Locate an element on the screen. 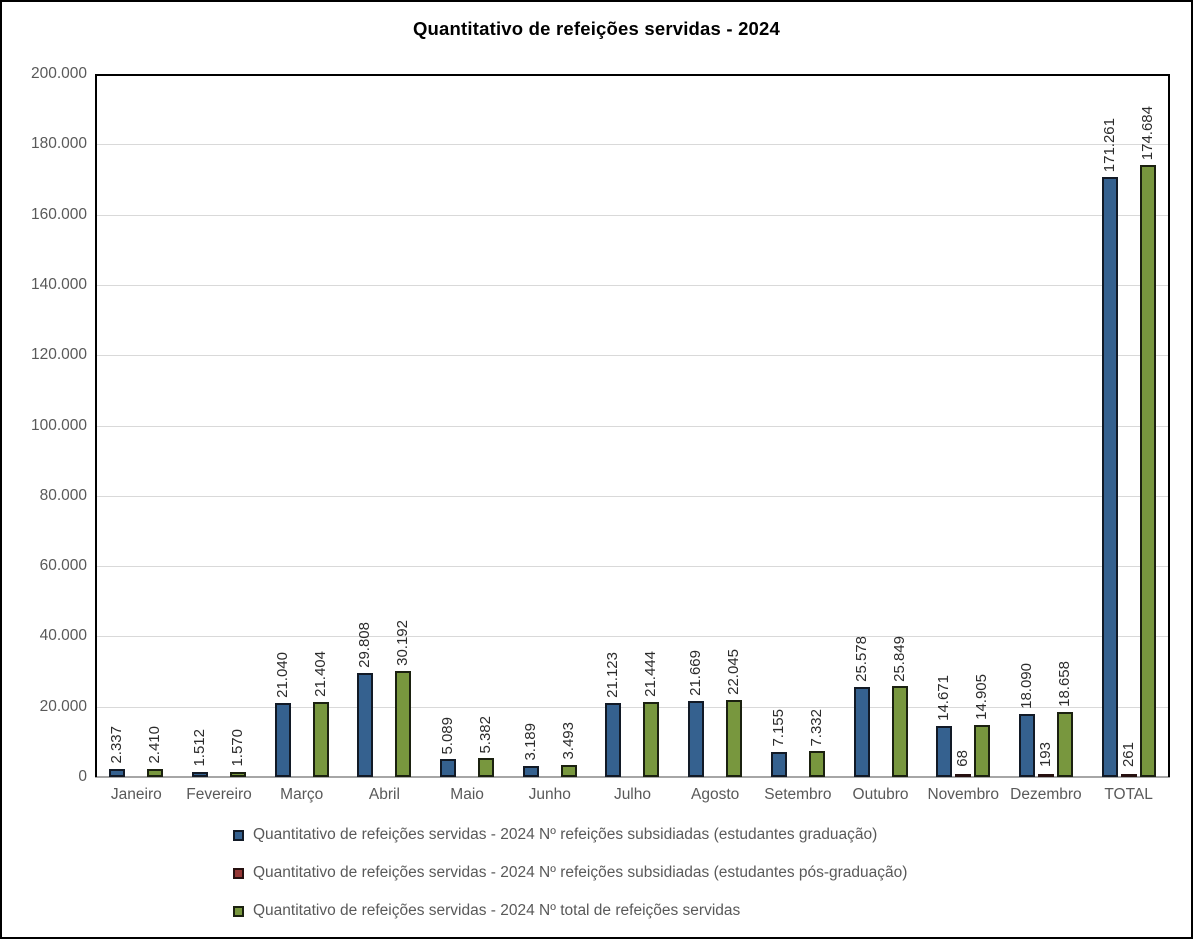  bar-value-label: 7.332 is located at coordinates (816, 727).